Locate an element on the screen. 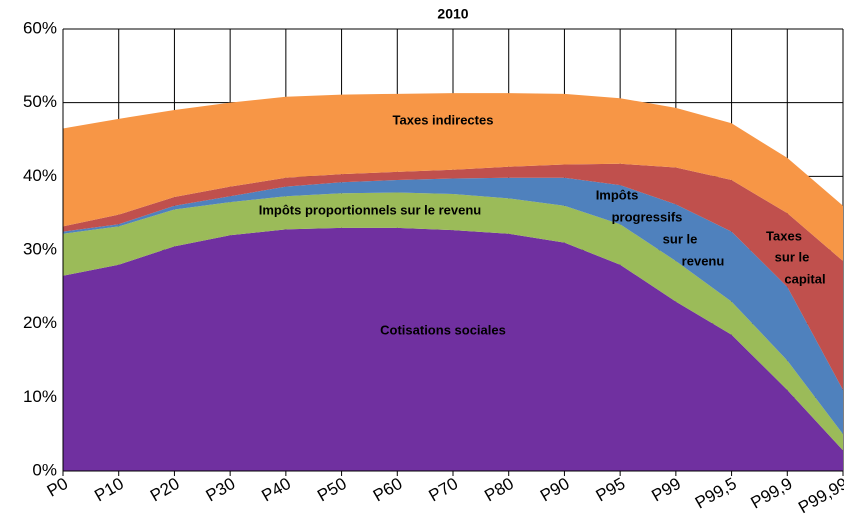 This screenshot has width=844, height=526. y-tick-label: 10% is located at coordinates (40, 396).